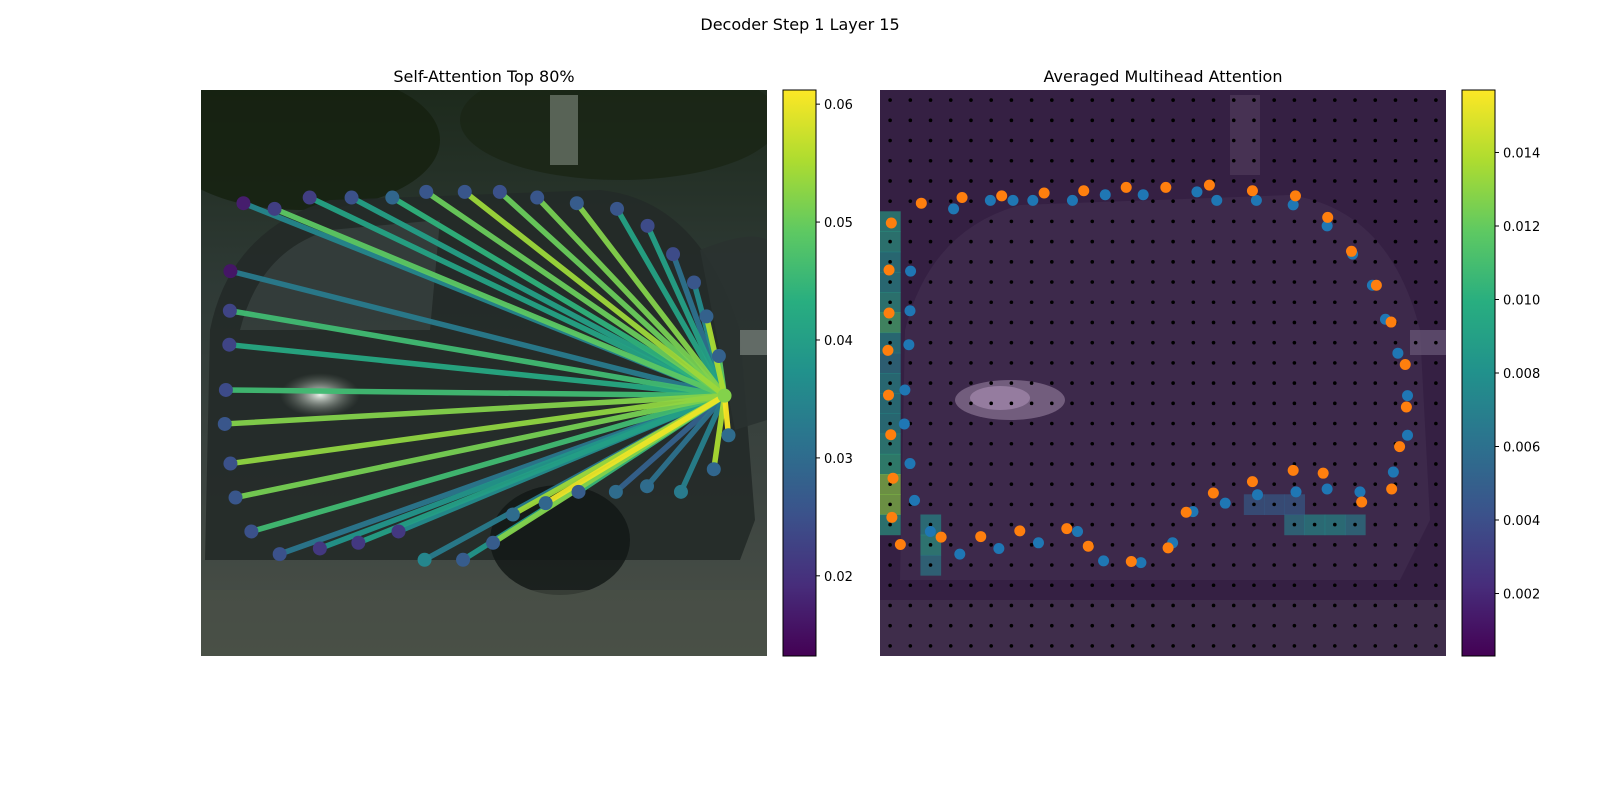 The height and width of the screenshot is (800, 1600). Describe the element at coordinates (1163, 76) in the screenshot. I see `multihead-attention-title: Averaged Multihead Attention` at that location.